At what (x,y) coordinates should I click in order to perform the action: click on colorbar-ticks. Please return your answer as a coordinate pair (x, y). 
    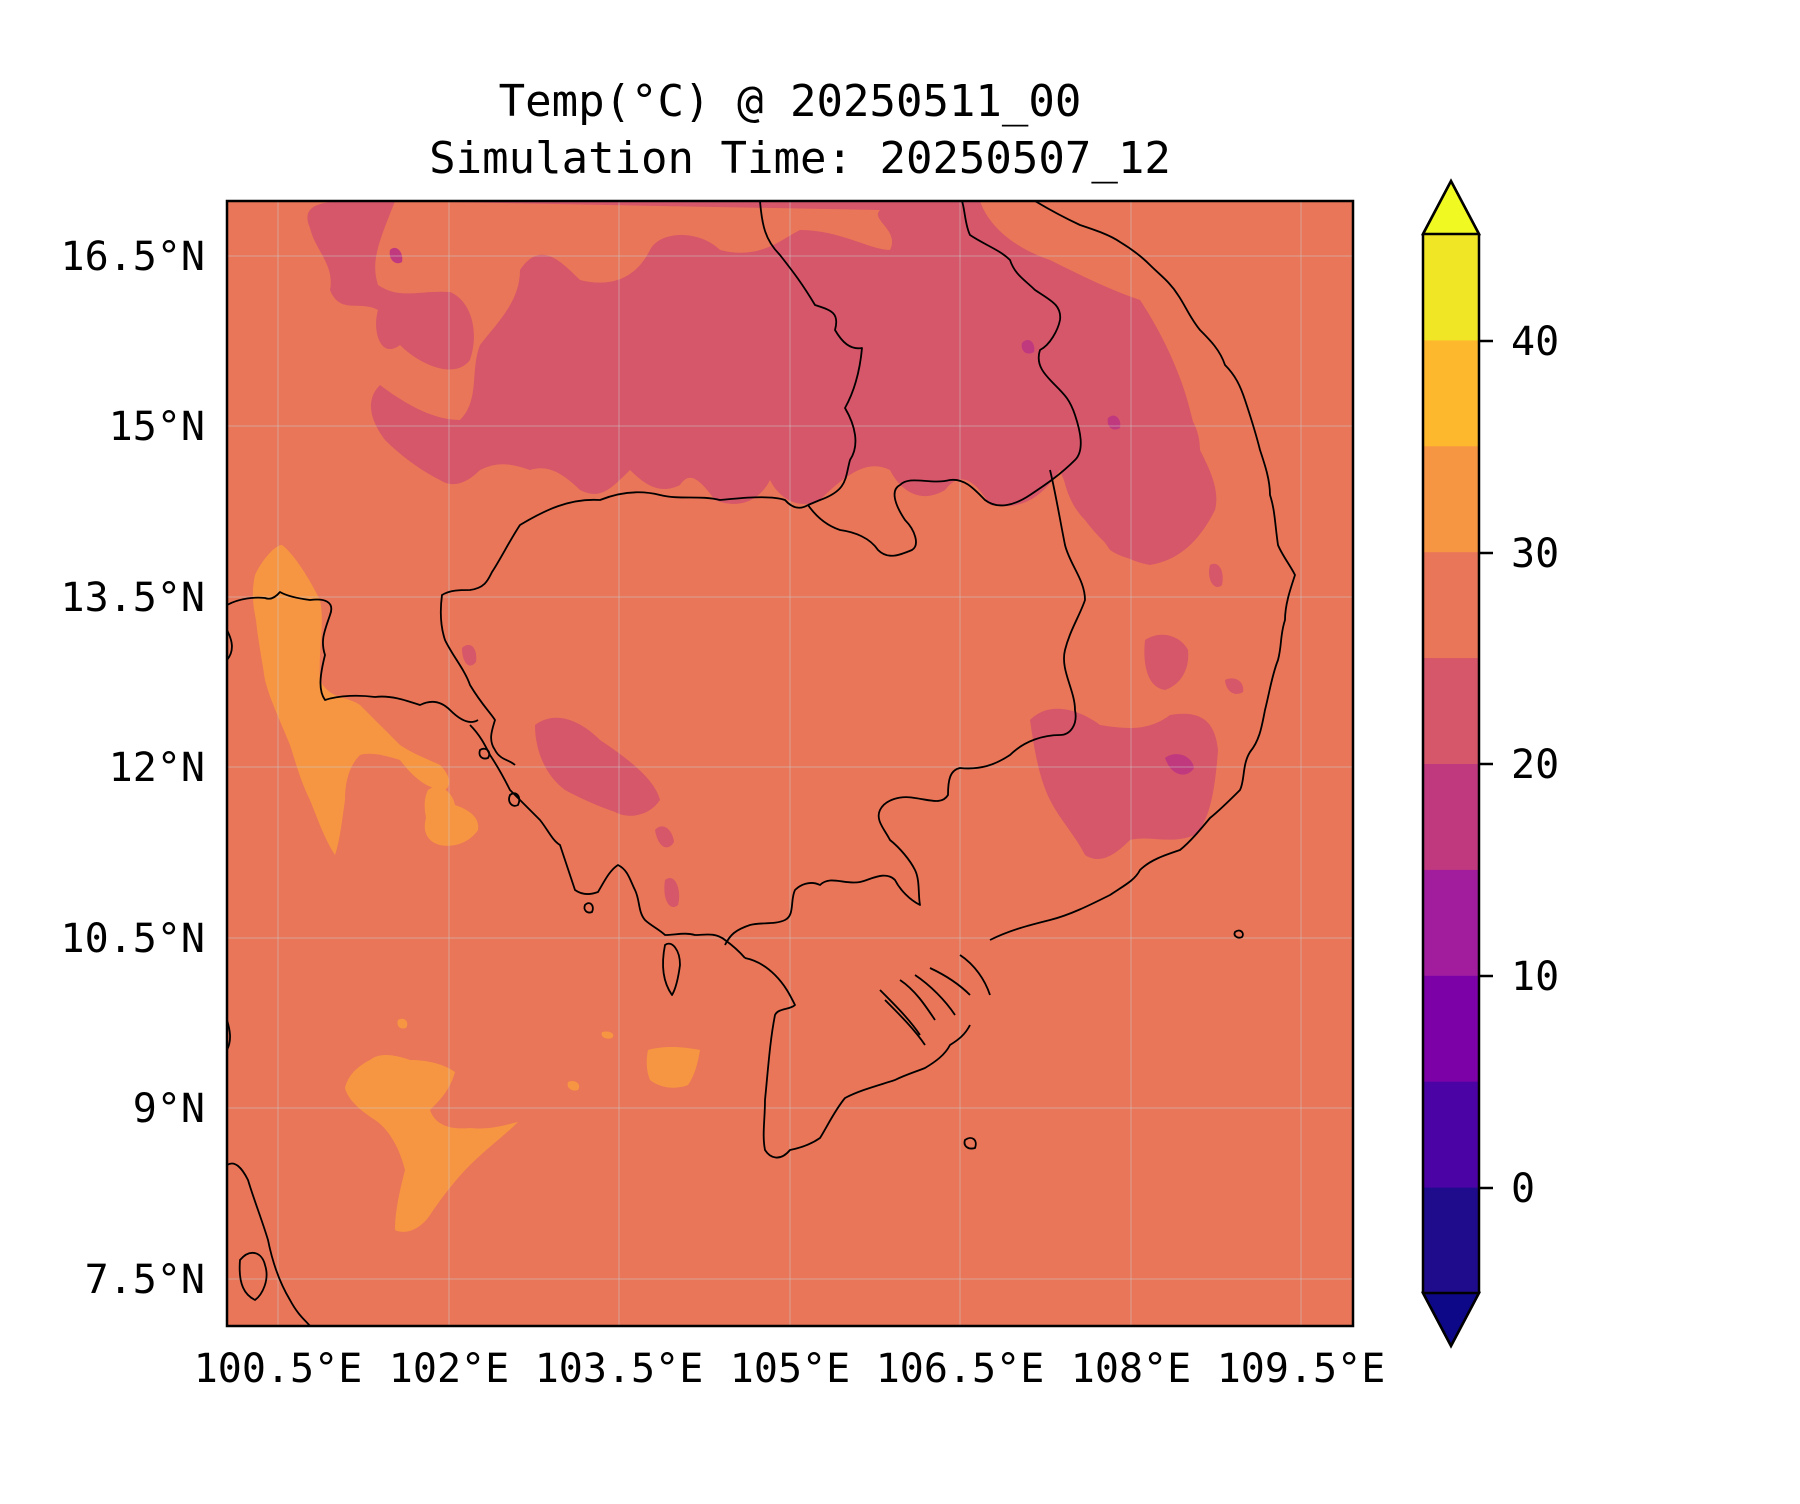
    Looking at the image, I should click on (1486, 764).